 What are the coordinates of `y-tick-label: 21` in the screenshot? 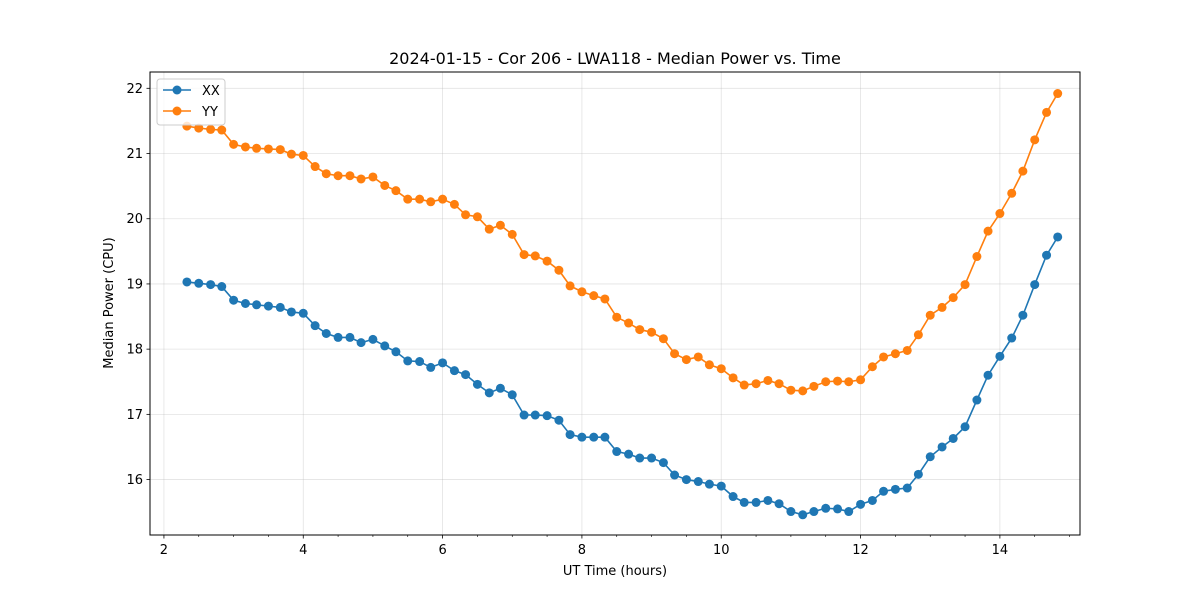 It's located at (134, 154).